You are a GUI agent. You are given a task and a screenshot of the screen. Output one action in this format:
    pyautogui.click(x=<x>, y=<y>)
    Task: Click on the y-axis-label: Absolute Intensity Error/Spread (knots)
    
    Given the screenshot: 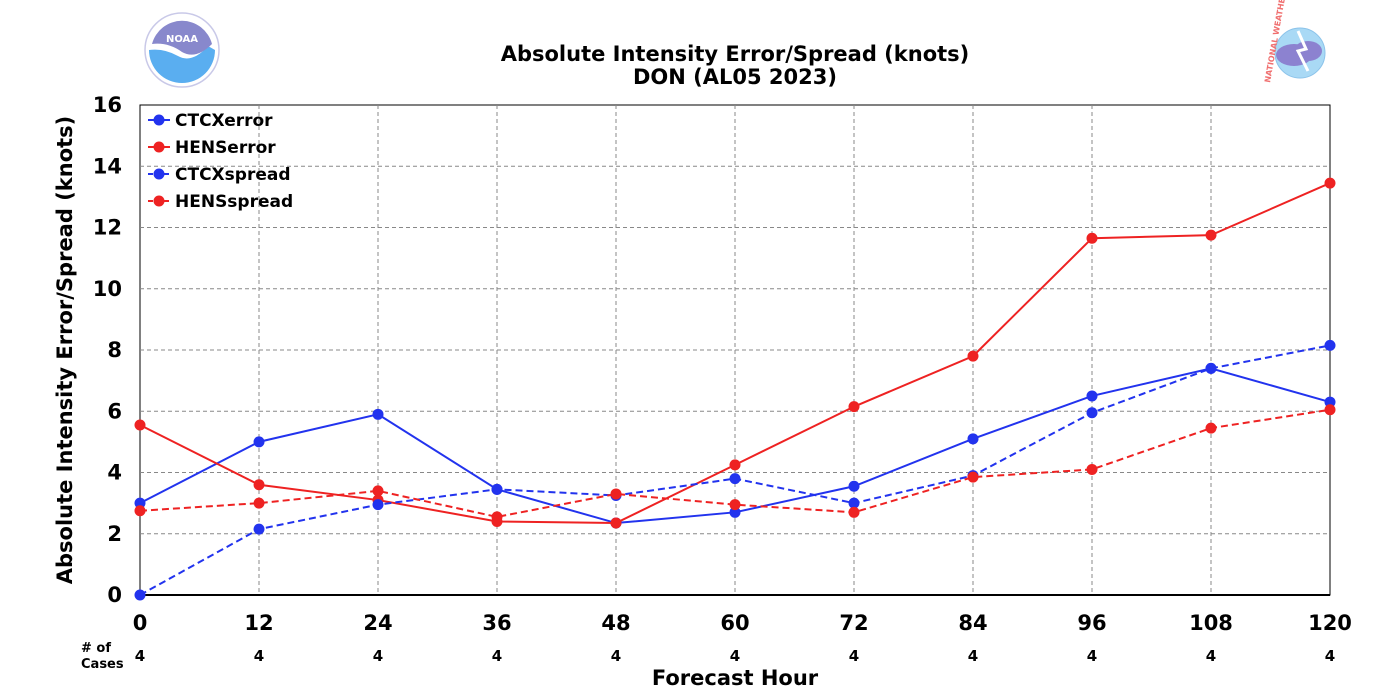 What is the action you would take?
    pyautogui.click(x=65, y=350)
    